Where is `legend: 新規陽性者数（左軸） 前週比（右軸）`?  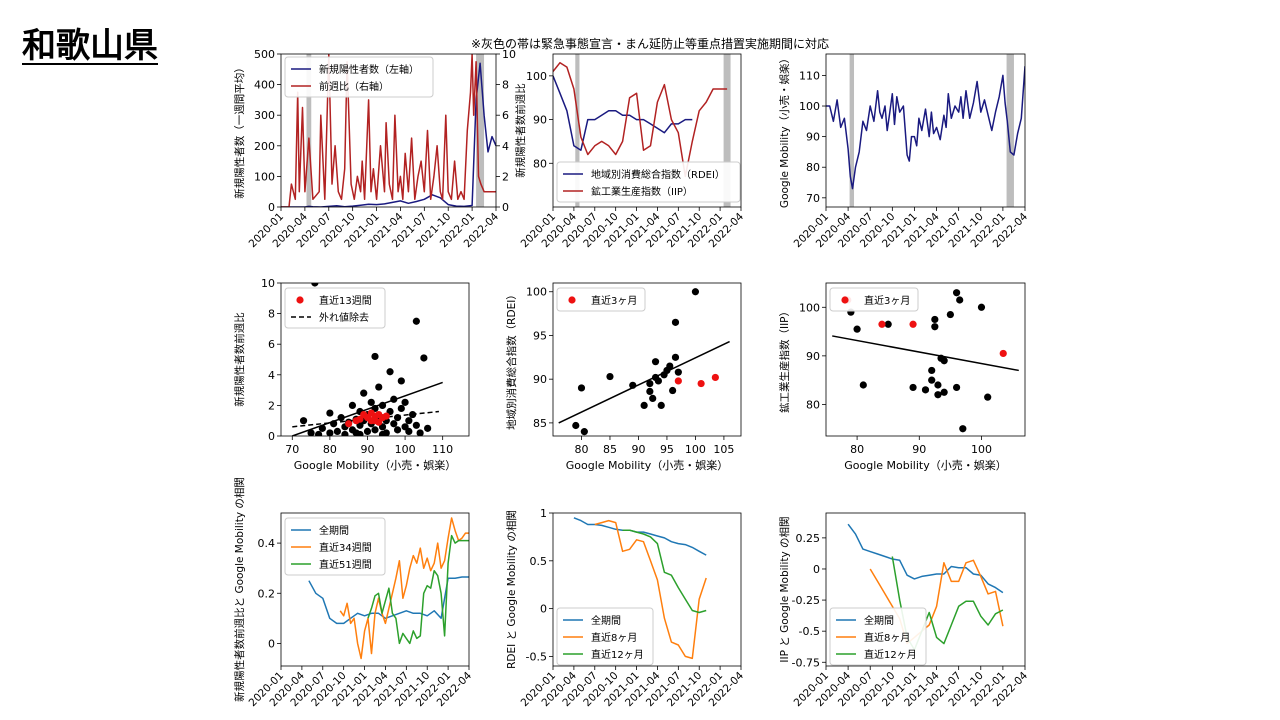
legend: 新規陽性者数（左軸） 前週比（右軸） is located at coordinates (359, 77).